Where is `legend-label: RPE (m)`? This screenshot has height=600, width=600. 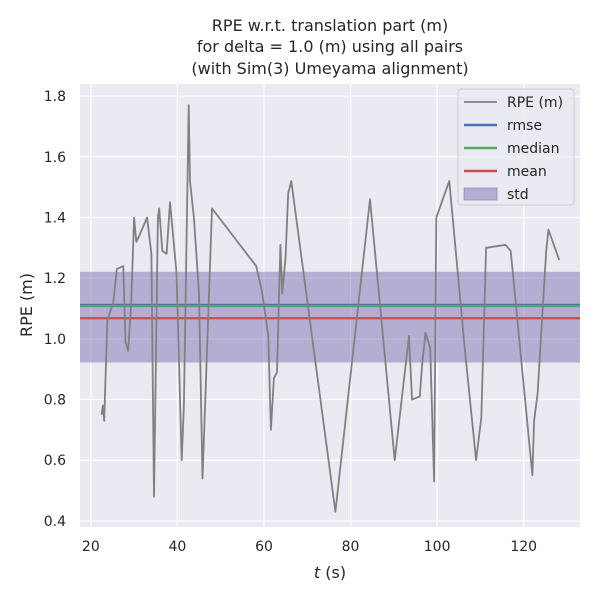
legend-label: RPE (m) is located at coordinates (535, 103).